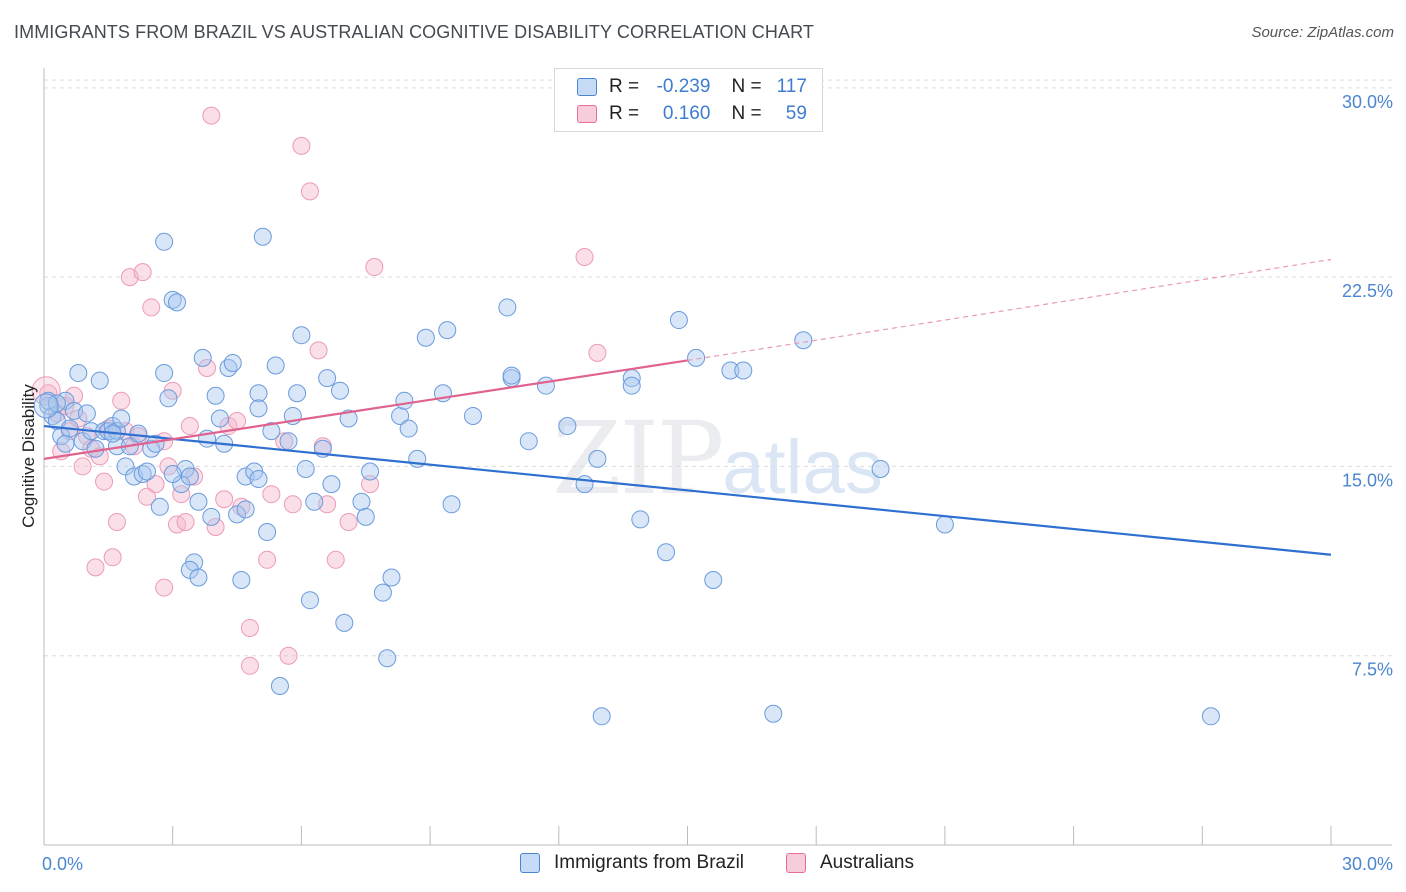 This screenshot has width=1406, height=892. Describe the element at coordinates (683, 86) in the screenshot. I see `legend-r-value-brazil: -0.239` at that location.